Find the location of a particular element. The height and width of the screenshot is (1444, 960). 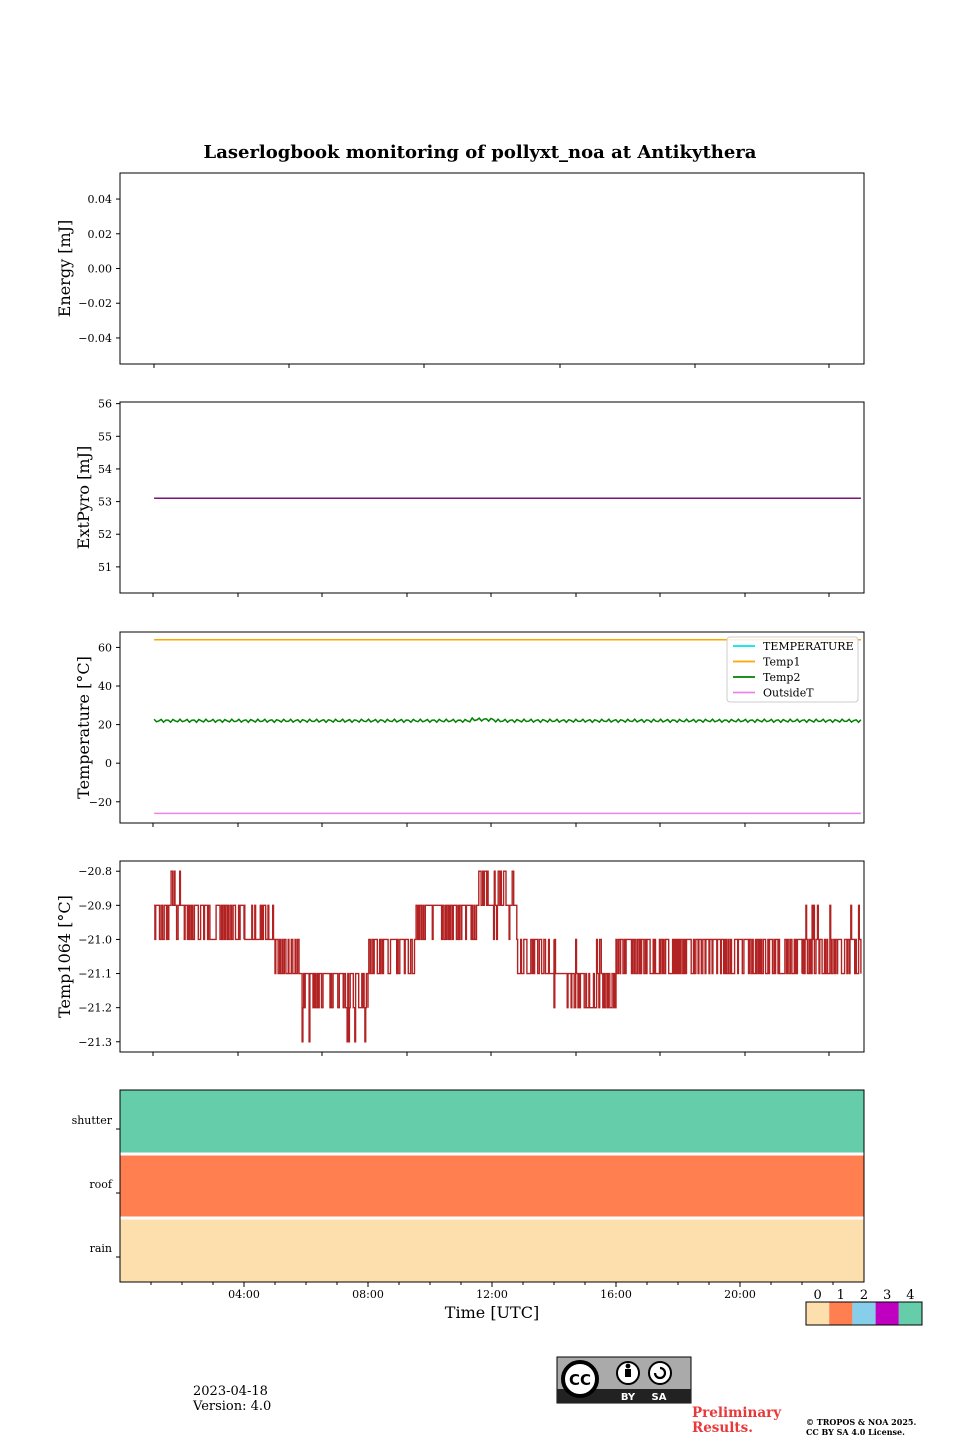

y-axis-label: Temperature [°C] is located at coordinates (83, 727).